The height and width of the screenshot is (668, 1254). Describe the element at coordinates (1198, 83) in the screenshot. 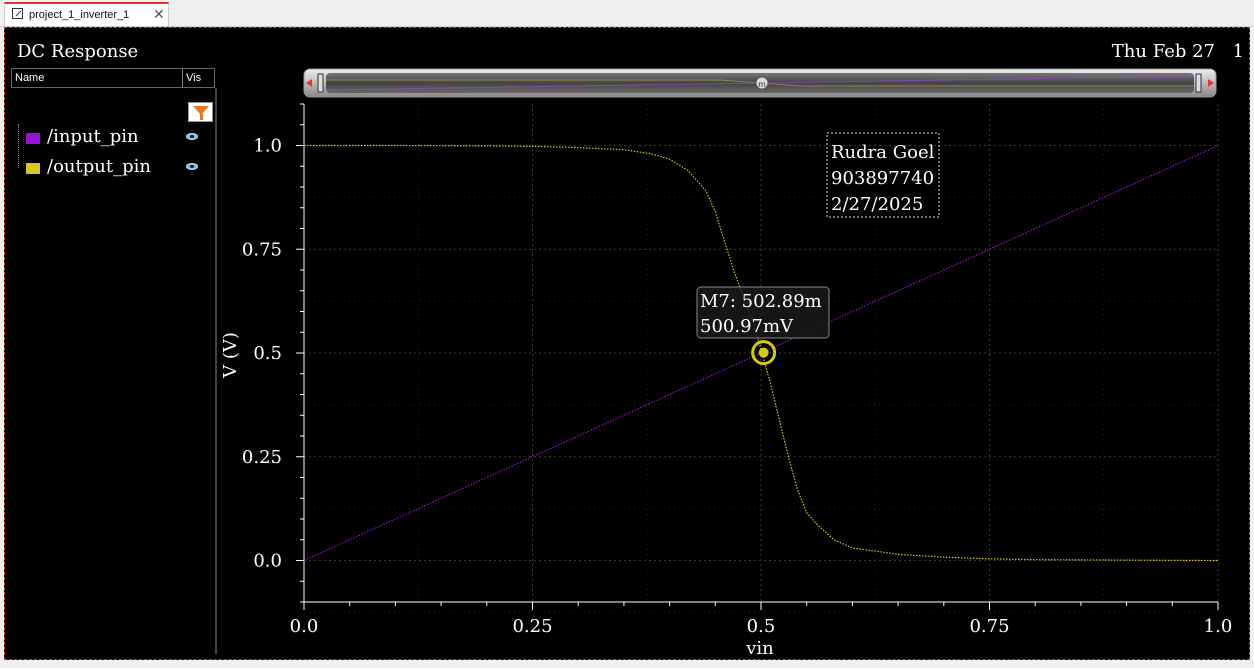

I see `scrollbar-right-handle` at that location.